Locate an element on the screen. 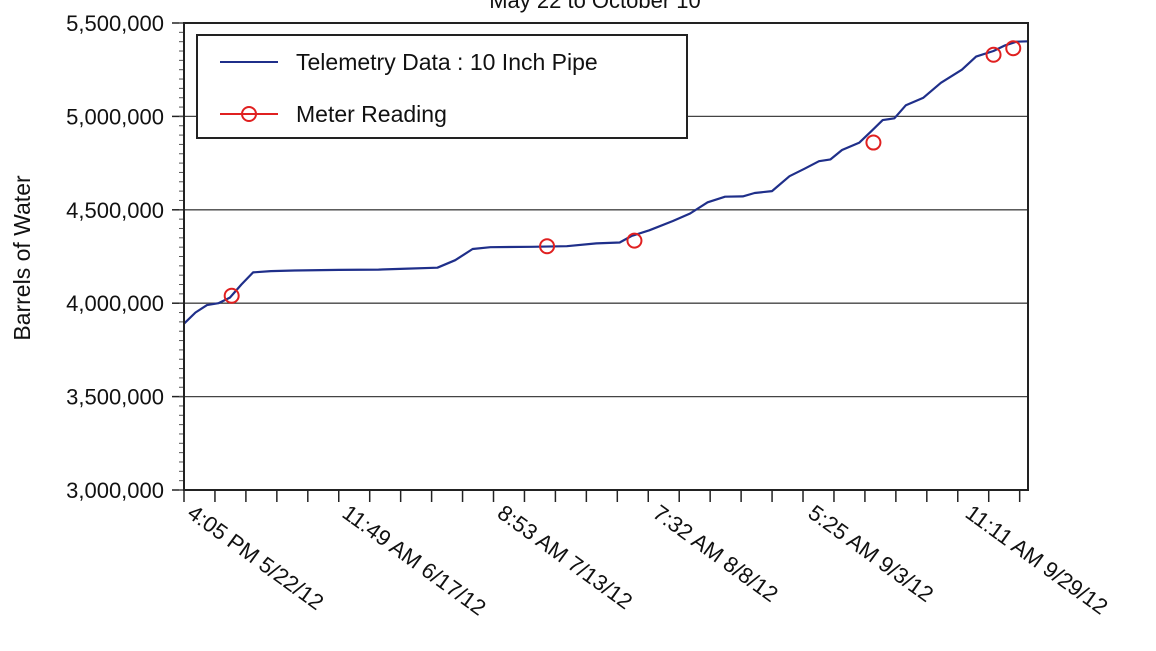  y-tick-label: 5,000,000 is located at coordinates (115, 116).